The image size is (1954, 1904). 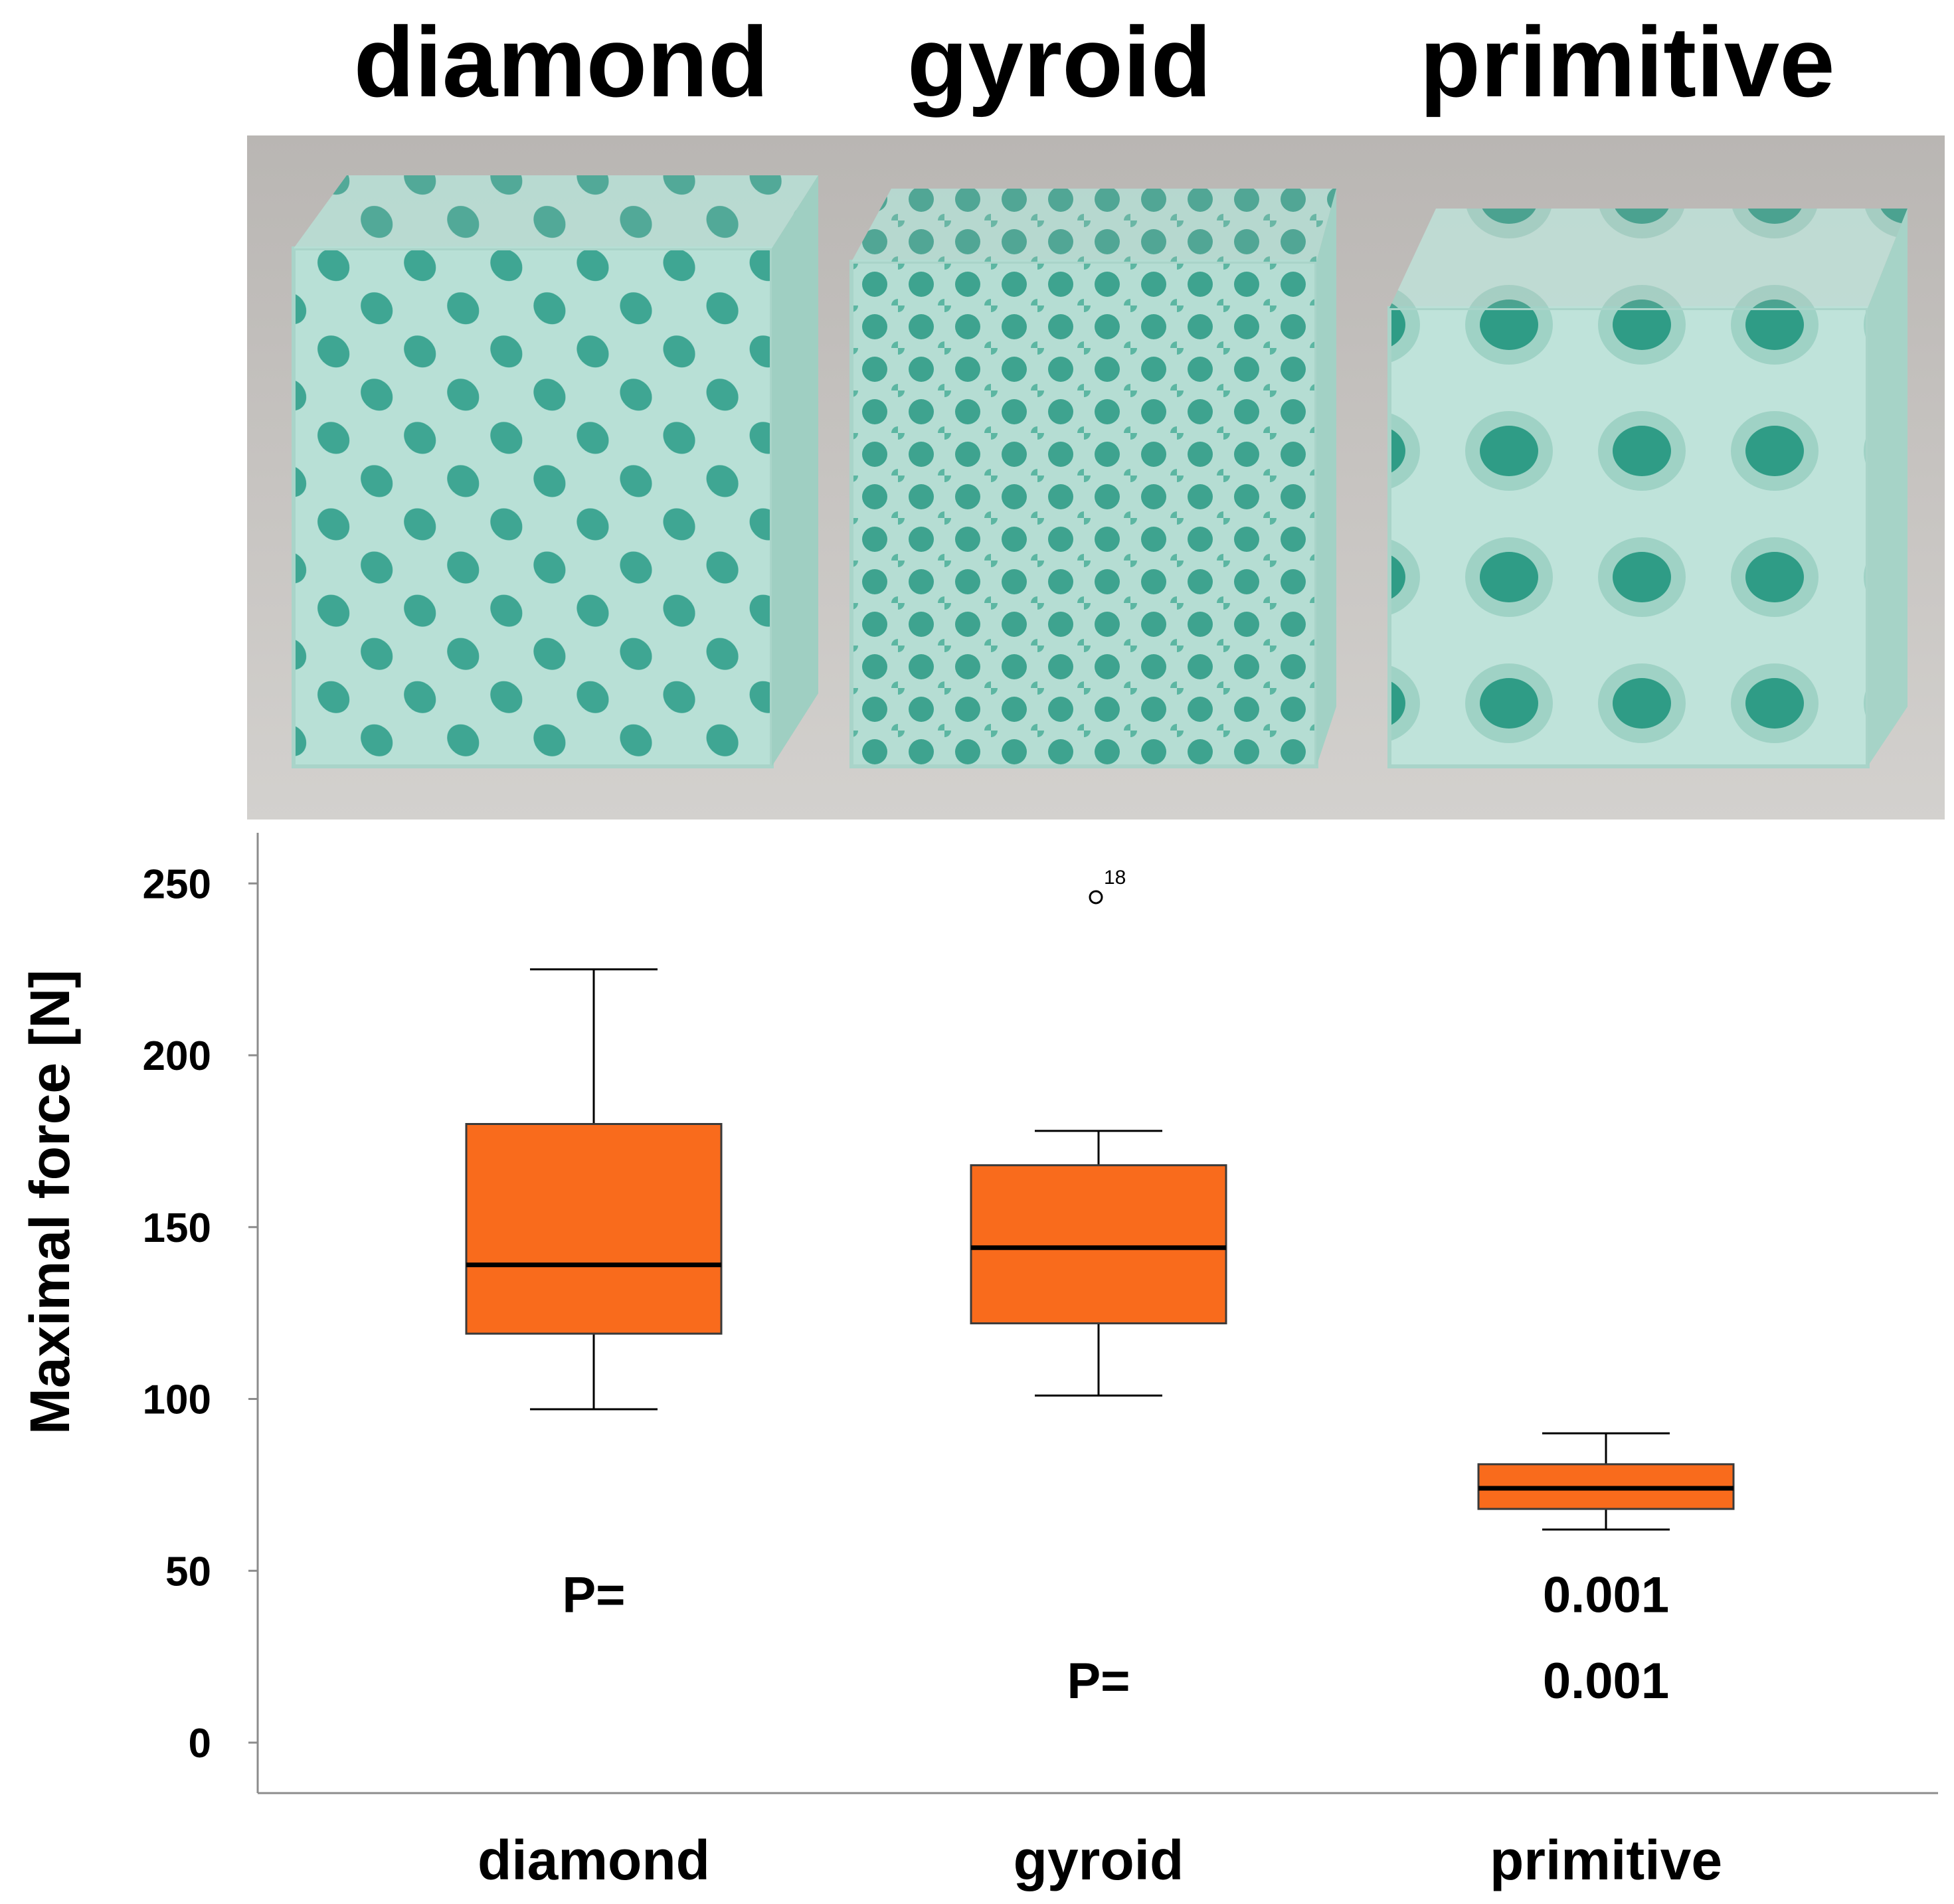 I want to click on x-category-label-primitive: primitive, so click(x=1606, y=1860).